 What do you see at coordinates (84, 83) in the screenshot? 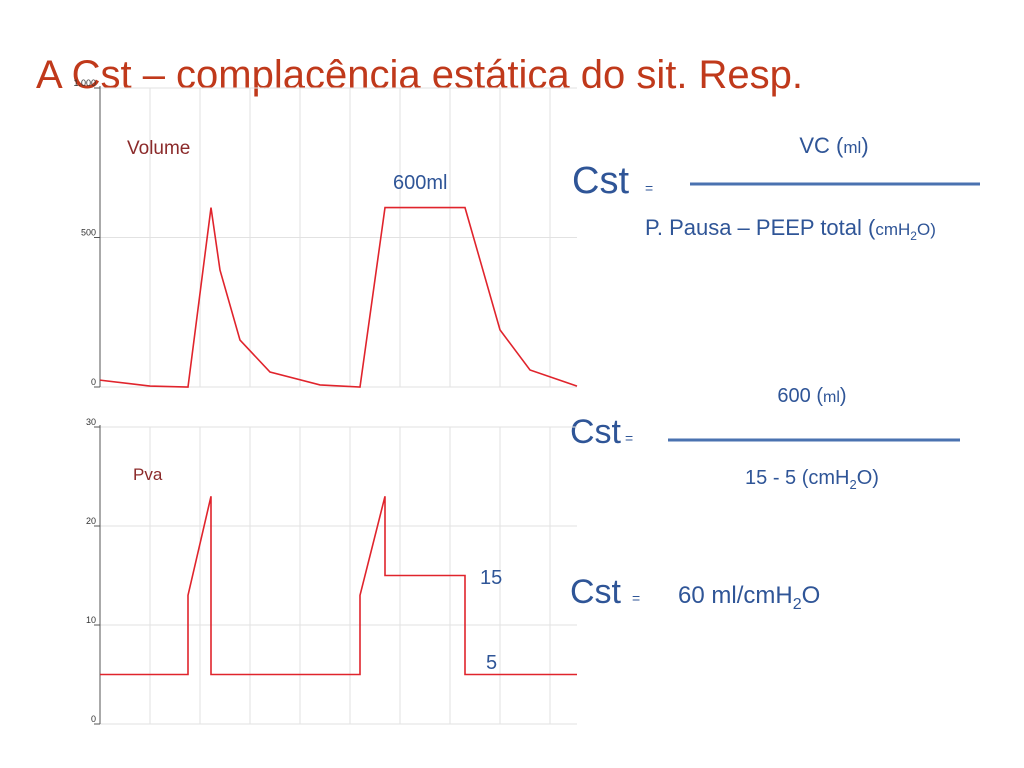
I see `y-tick-label: 1.000` at bounding box center [84, 83].